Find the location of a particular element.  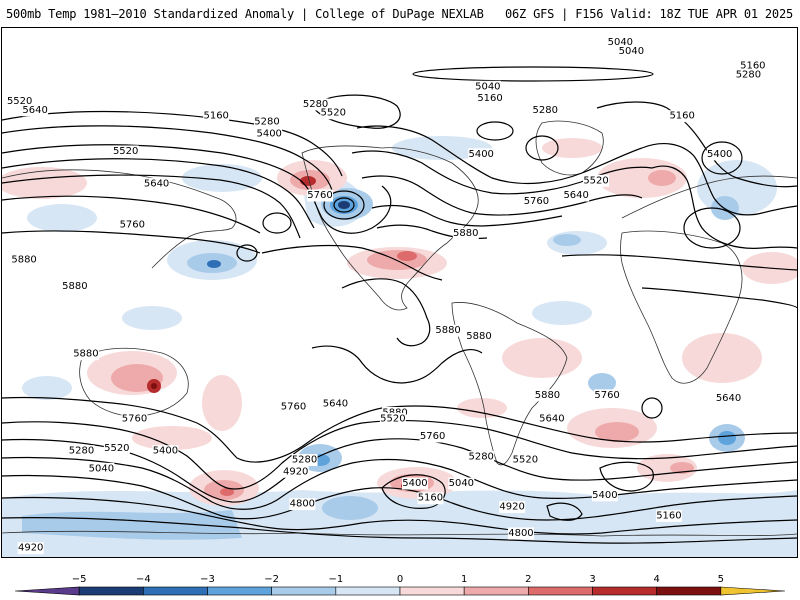

colorbar-tick-label: 1 is located at coordinates (464, 579).